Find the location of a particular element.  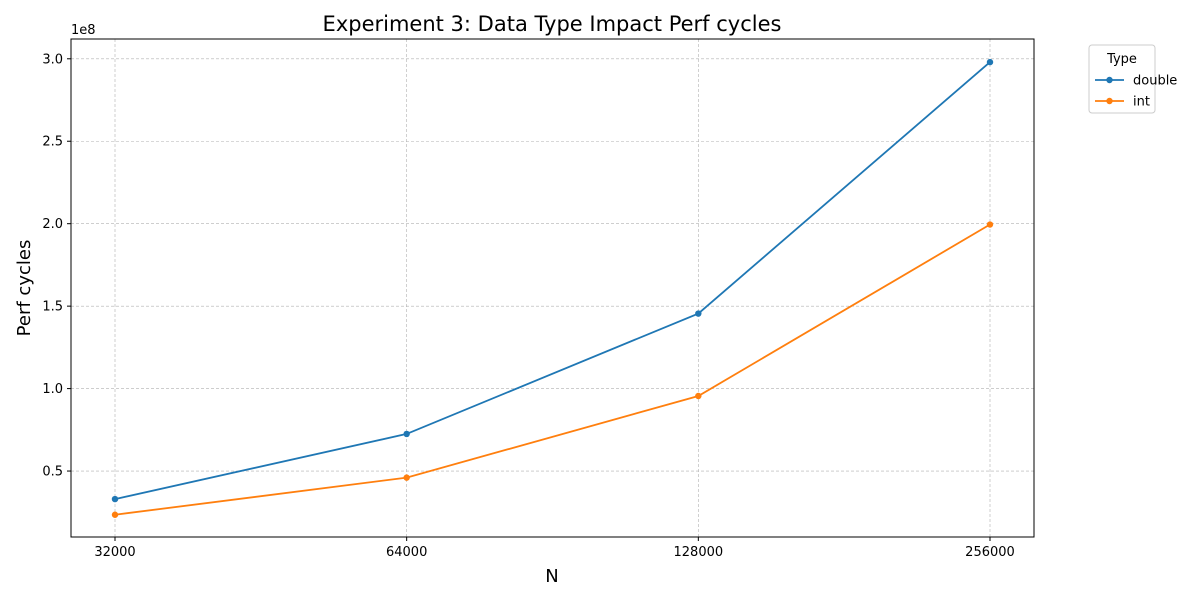

legend-frame is located at coordinates (1122, 79).